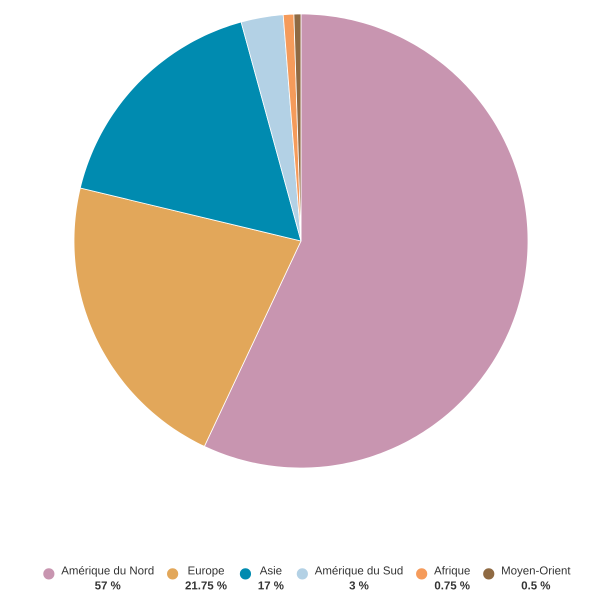 Image resolution: width=615 pixels, height=592 pixels. What do you see at coordinates (271, 570) in the screenshot?
I see `legend-label: Asie` at bounding box center [271, 570].